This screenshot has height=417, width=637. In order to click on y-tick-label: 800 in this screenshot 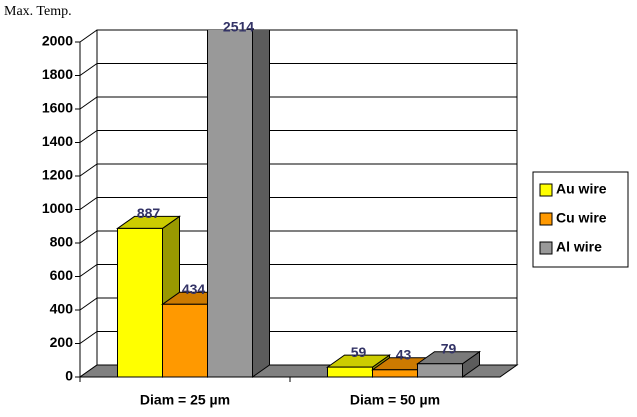, I will do `click(62, 242)`.